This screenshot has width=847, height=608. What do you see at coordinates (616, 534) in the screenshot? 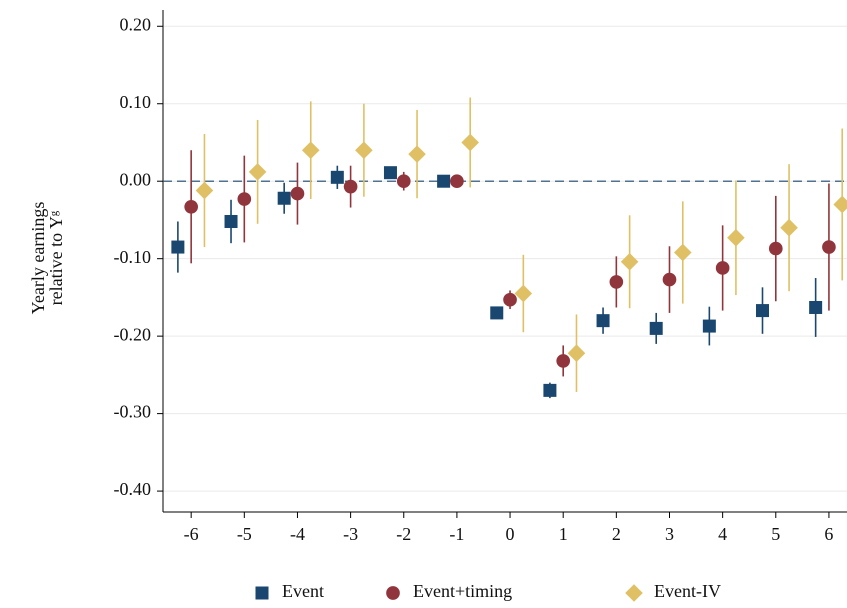
I see `x-tick-label: 2` at bounding box center [616, 534].